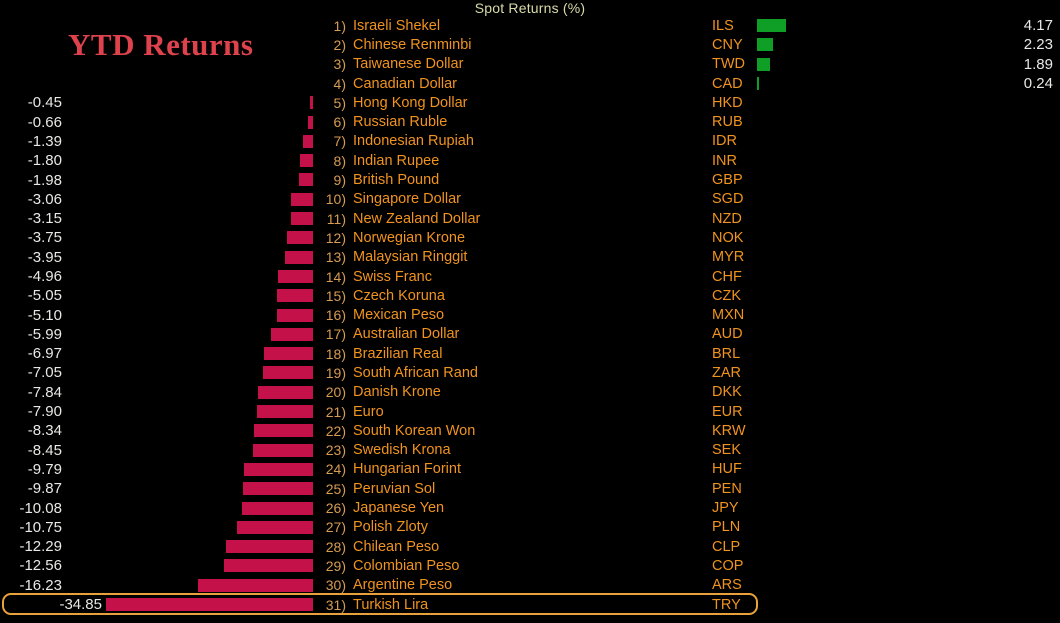  Describe the element at coordinates (530, 83) in the screenshot. I see `currency-row-cad: 4) Canadian Dollar CAD 0.24` at that location.